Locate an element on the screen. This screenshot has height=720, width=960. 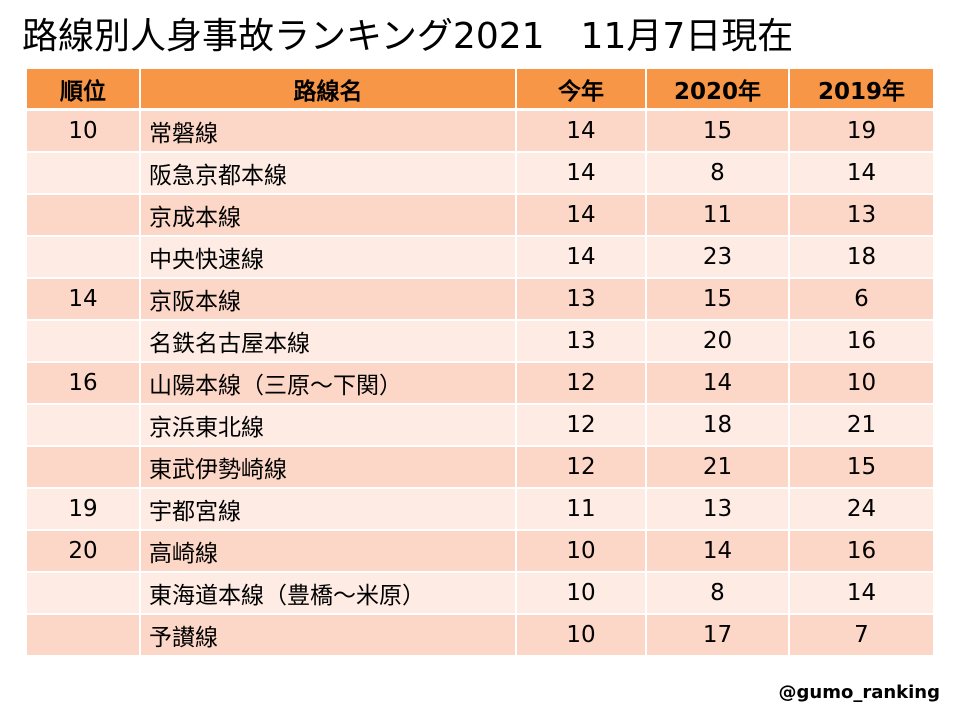
y2019-cell: 18 is located at coordinates (861, 258).